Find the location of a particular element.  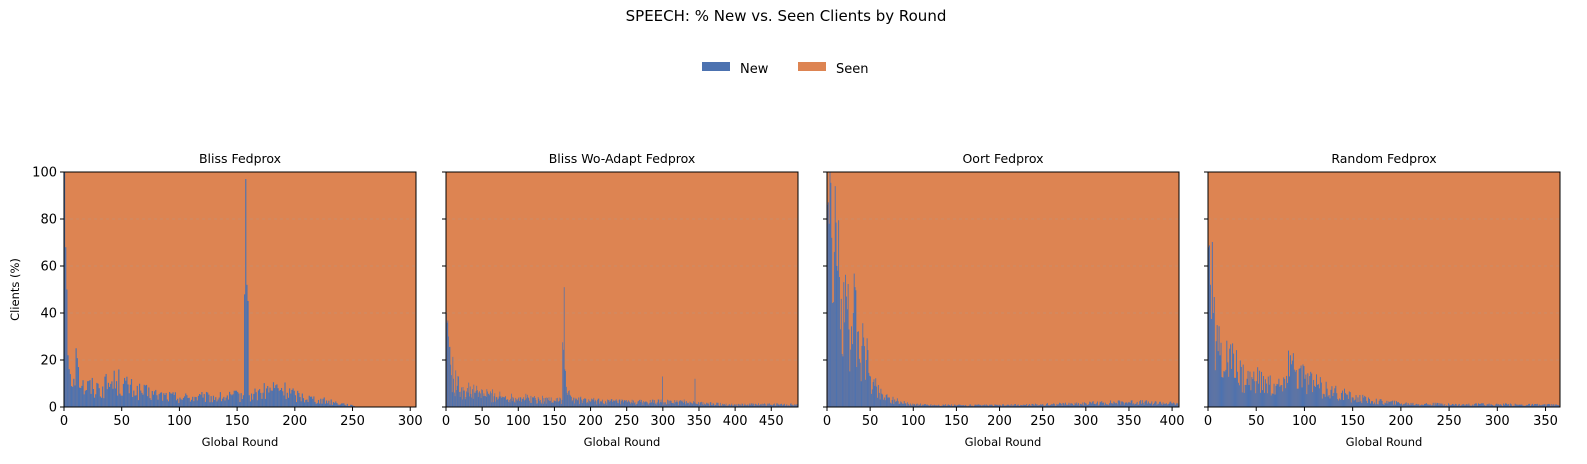

x-tick-label: 0 is located at coordinates (1208, 421).